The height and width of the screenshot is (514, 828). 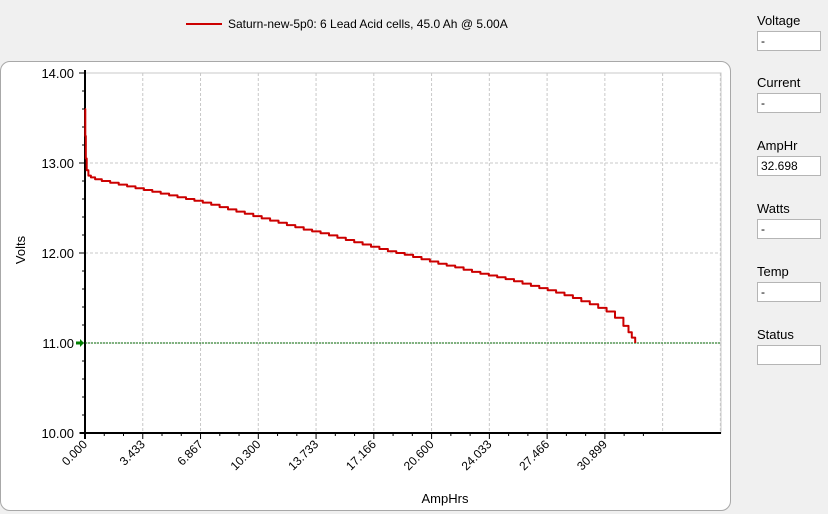 I want to click on temp-label: Temp, so click(x=773, y=271).